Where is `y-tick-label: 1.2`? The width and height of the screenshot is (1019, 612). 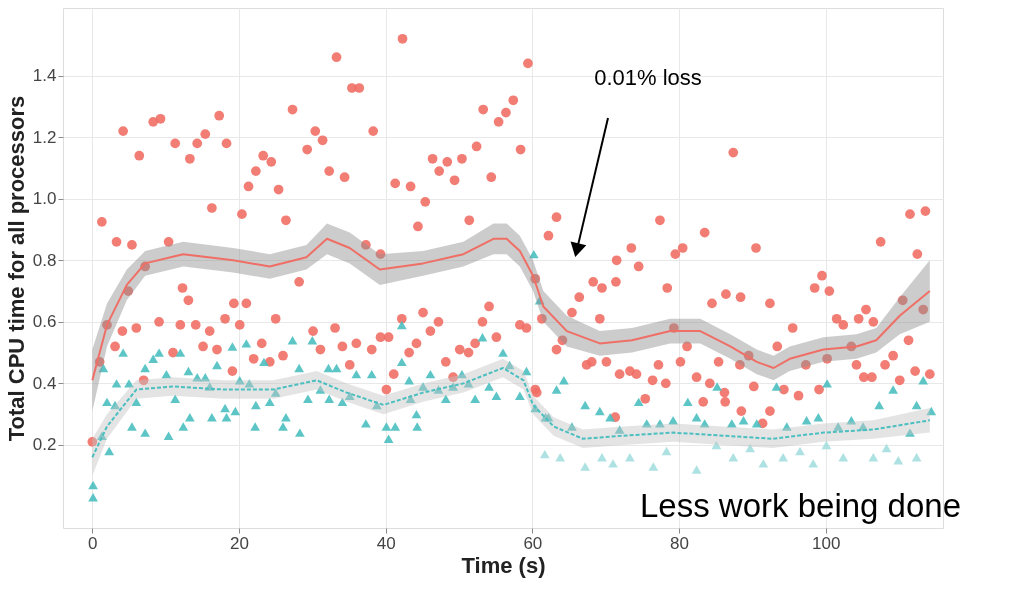
y-tick-label: 1.2 is located at coordinates (44, 137).